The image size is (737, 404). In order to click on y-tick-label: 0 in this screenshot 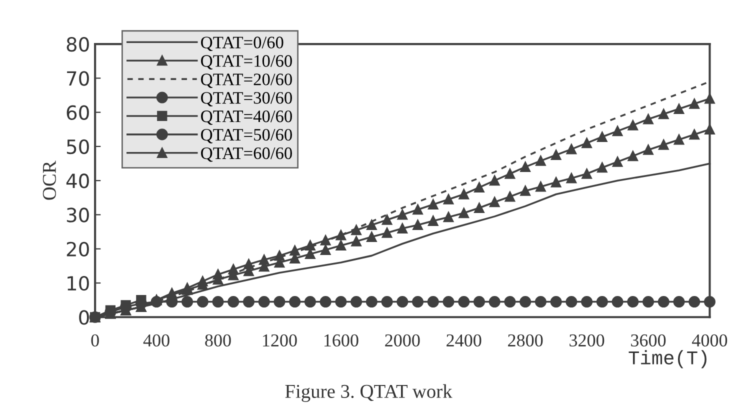, I will do `click(84, 317)`.